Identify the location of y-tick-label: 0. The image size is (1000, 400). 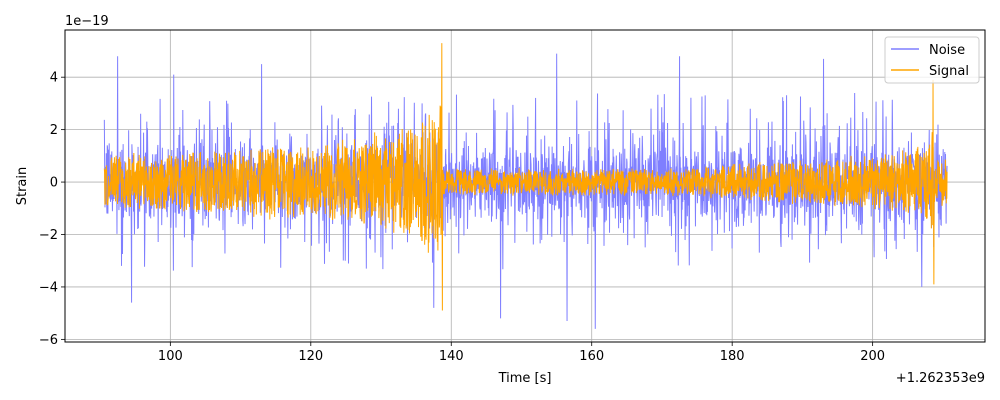
(54, 183).